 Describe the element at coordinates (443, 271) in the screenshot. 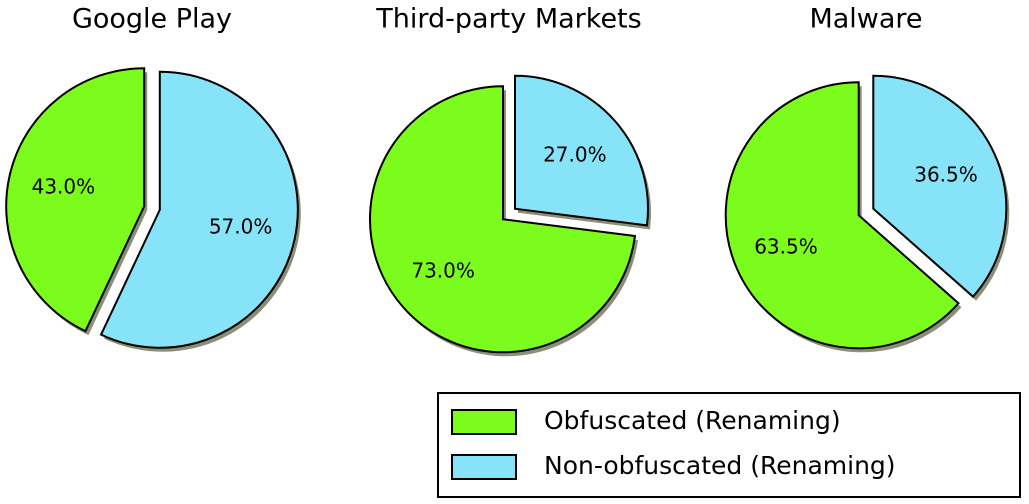

I see `slice-label: 73.0%` at that location.